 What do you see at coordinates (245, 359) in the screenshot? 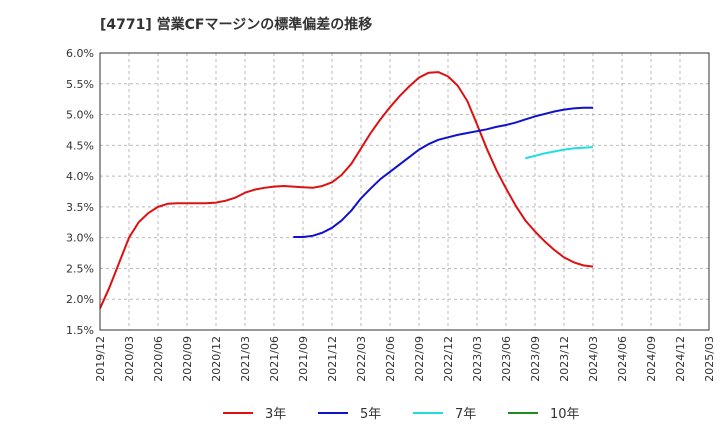
I see `x-tick-label: 2021/03` at bounding box center [245, 359].